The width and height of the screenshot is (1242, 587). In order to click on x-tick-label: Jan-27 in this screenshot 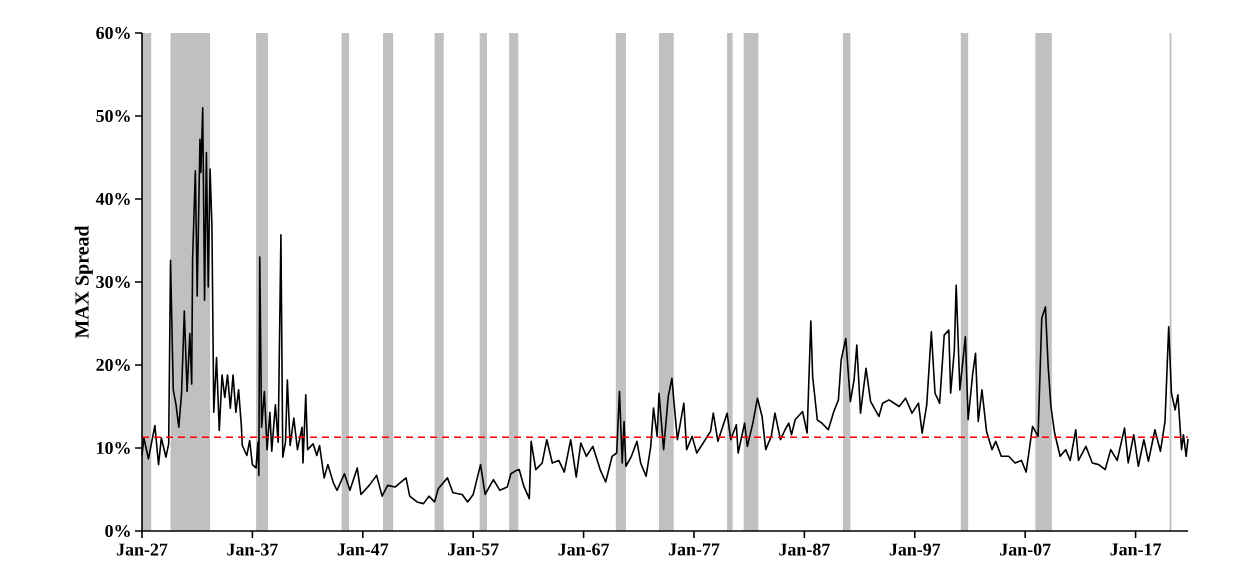, I will do `click(142, 549)`.